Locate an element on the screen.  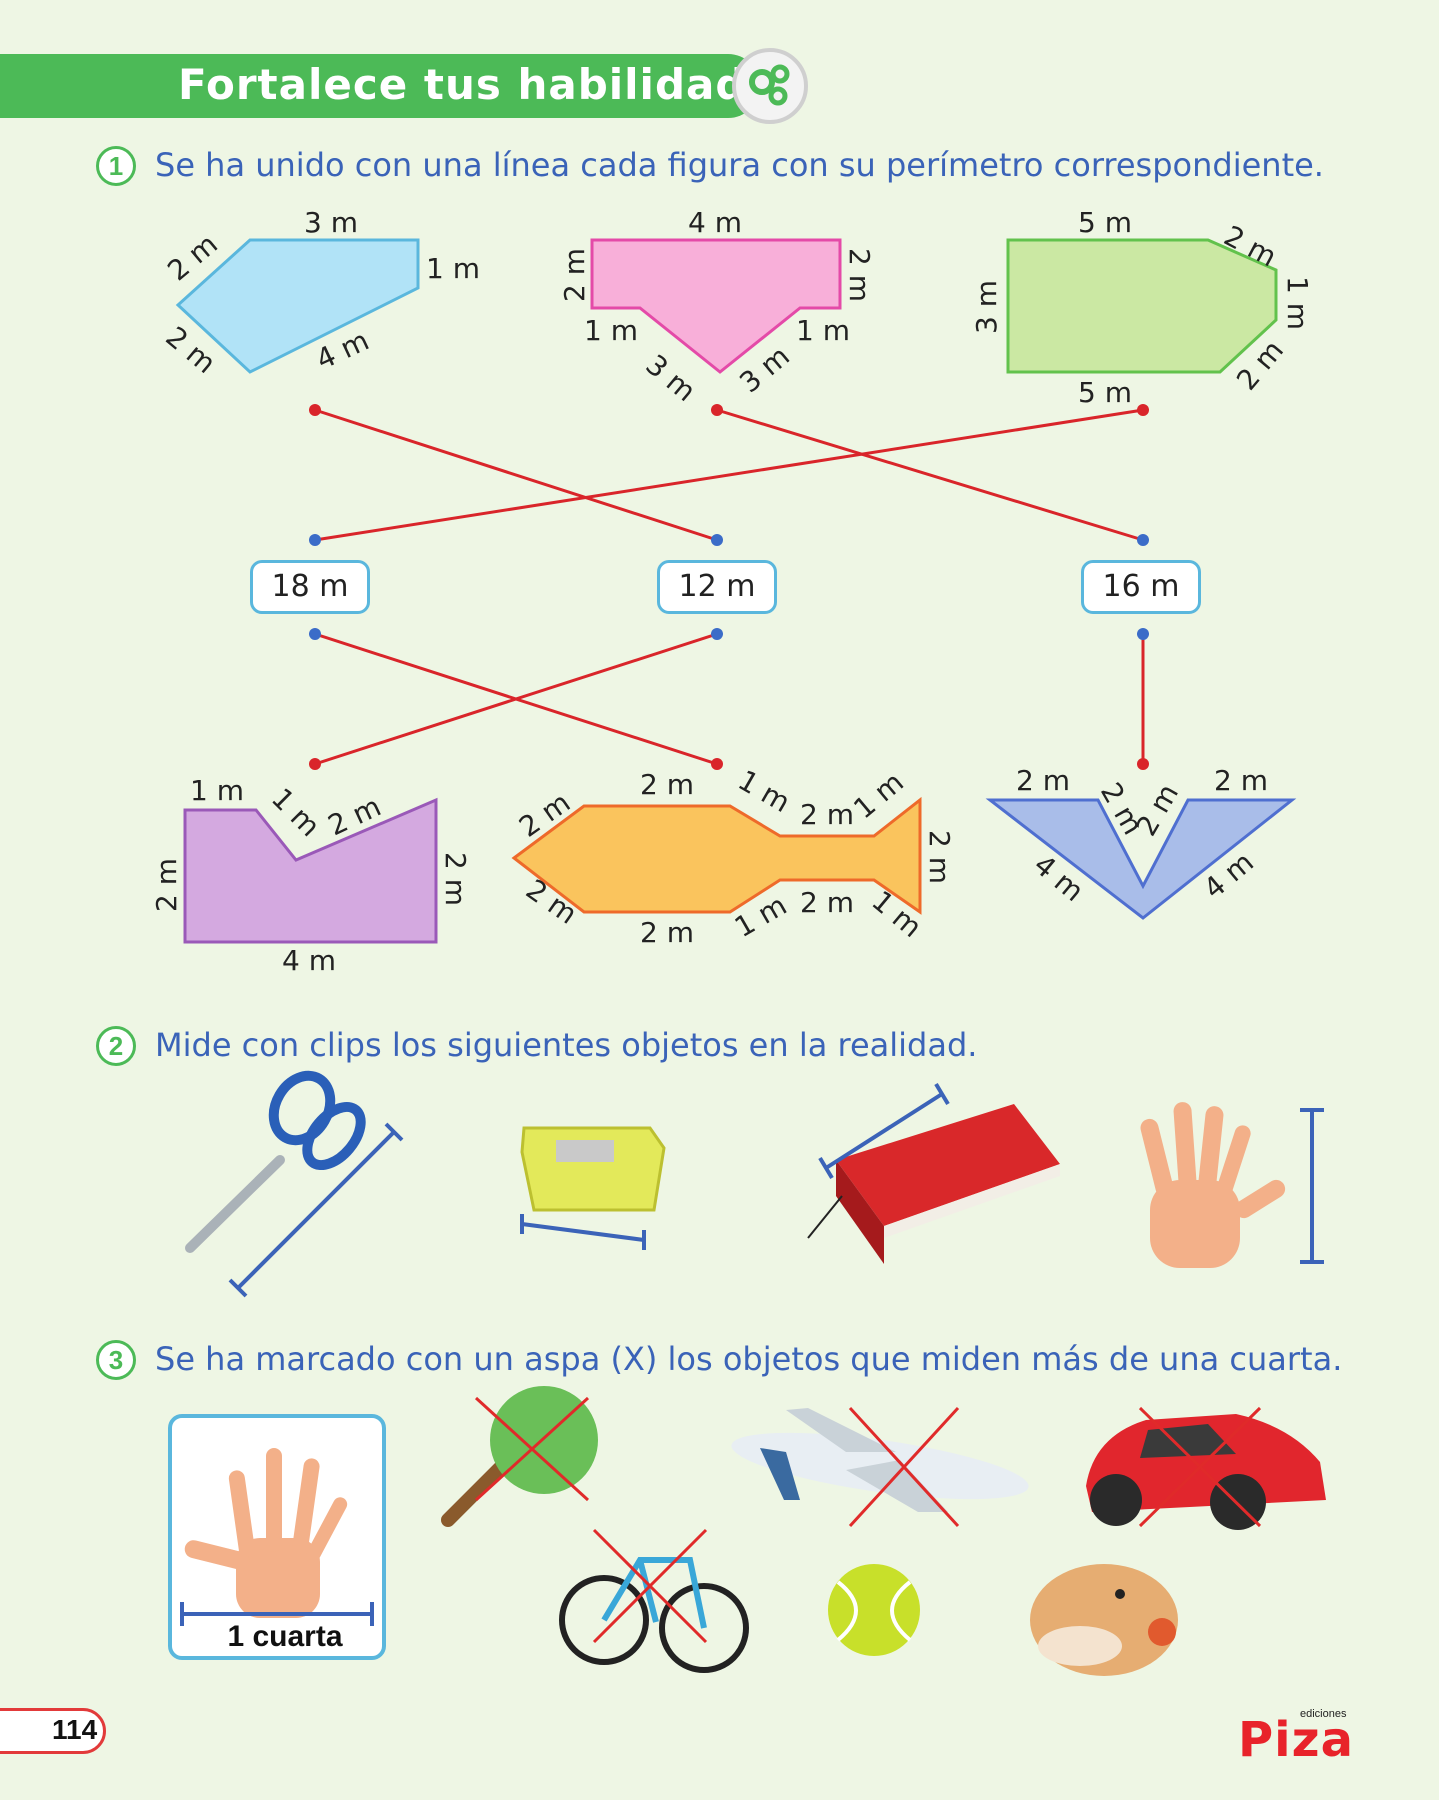
shape-b is located at coordinates (716, 306).